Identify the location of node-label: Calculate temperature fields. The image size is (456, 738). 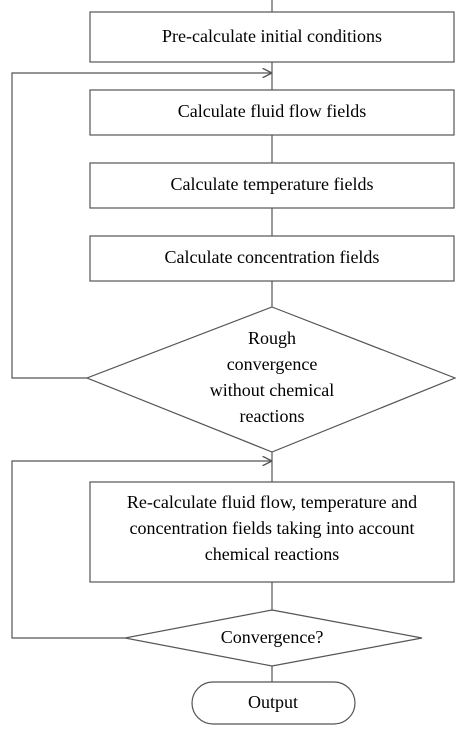
(272, 184).